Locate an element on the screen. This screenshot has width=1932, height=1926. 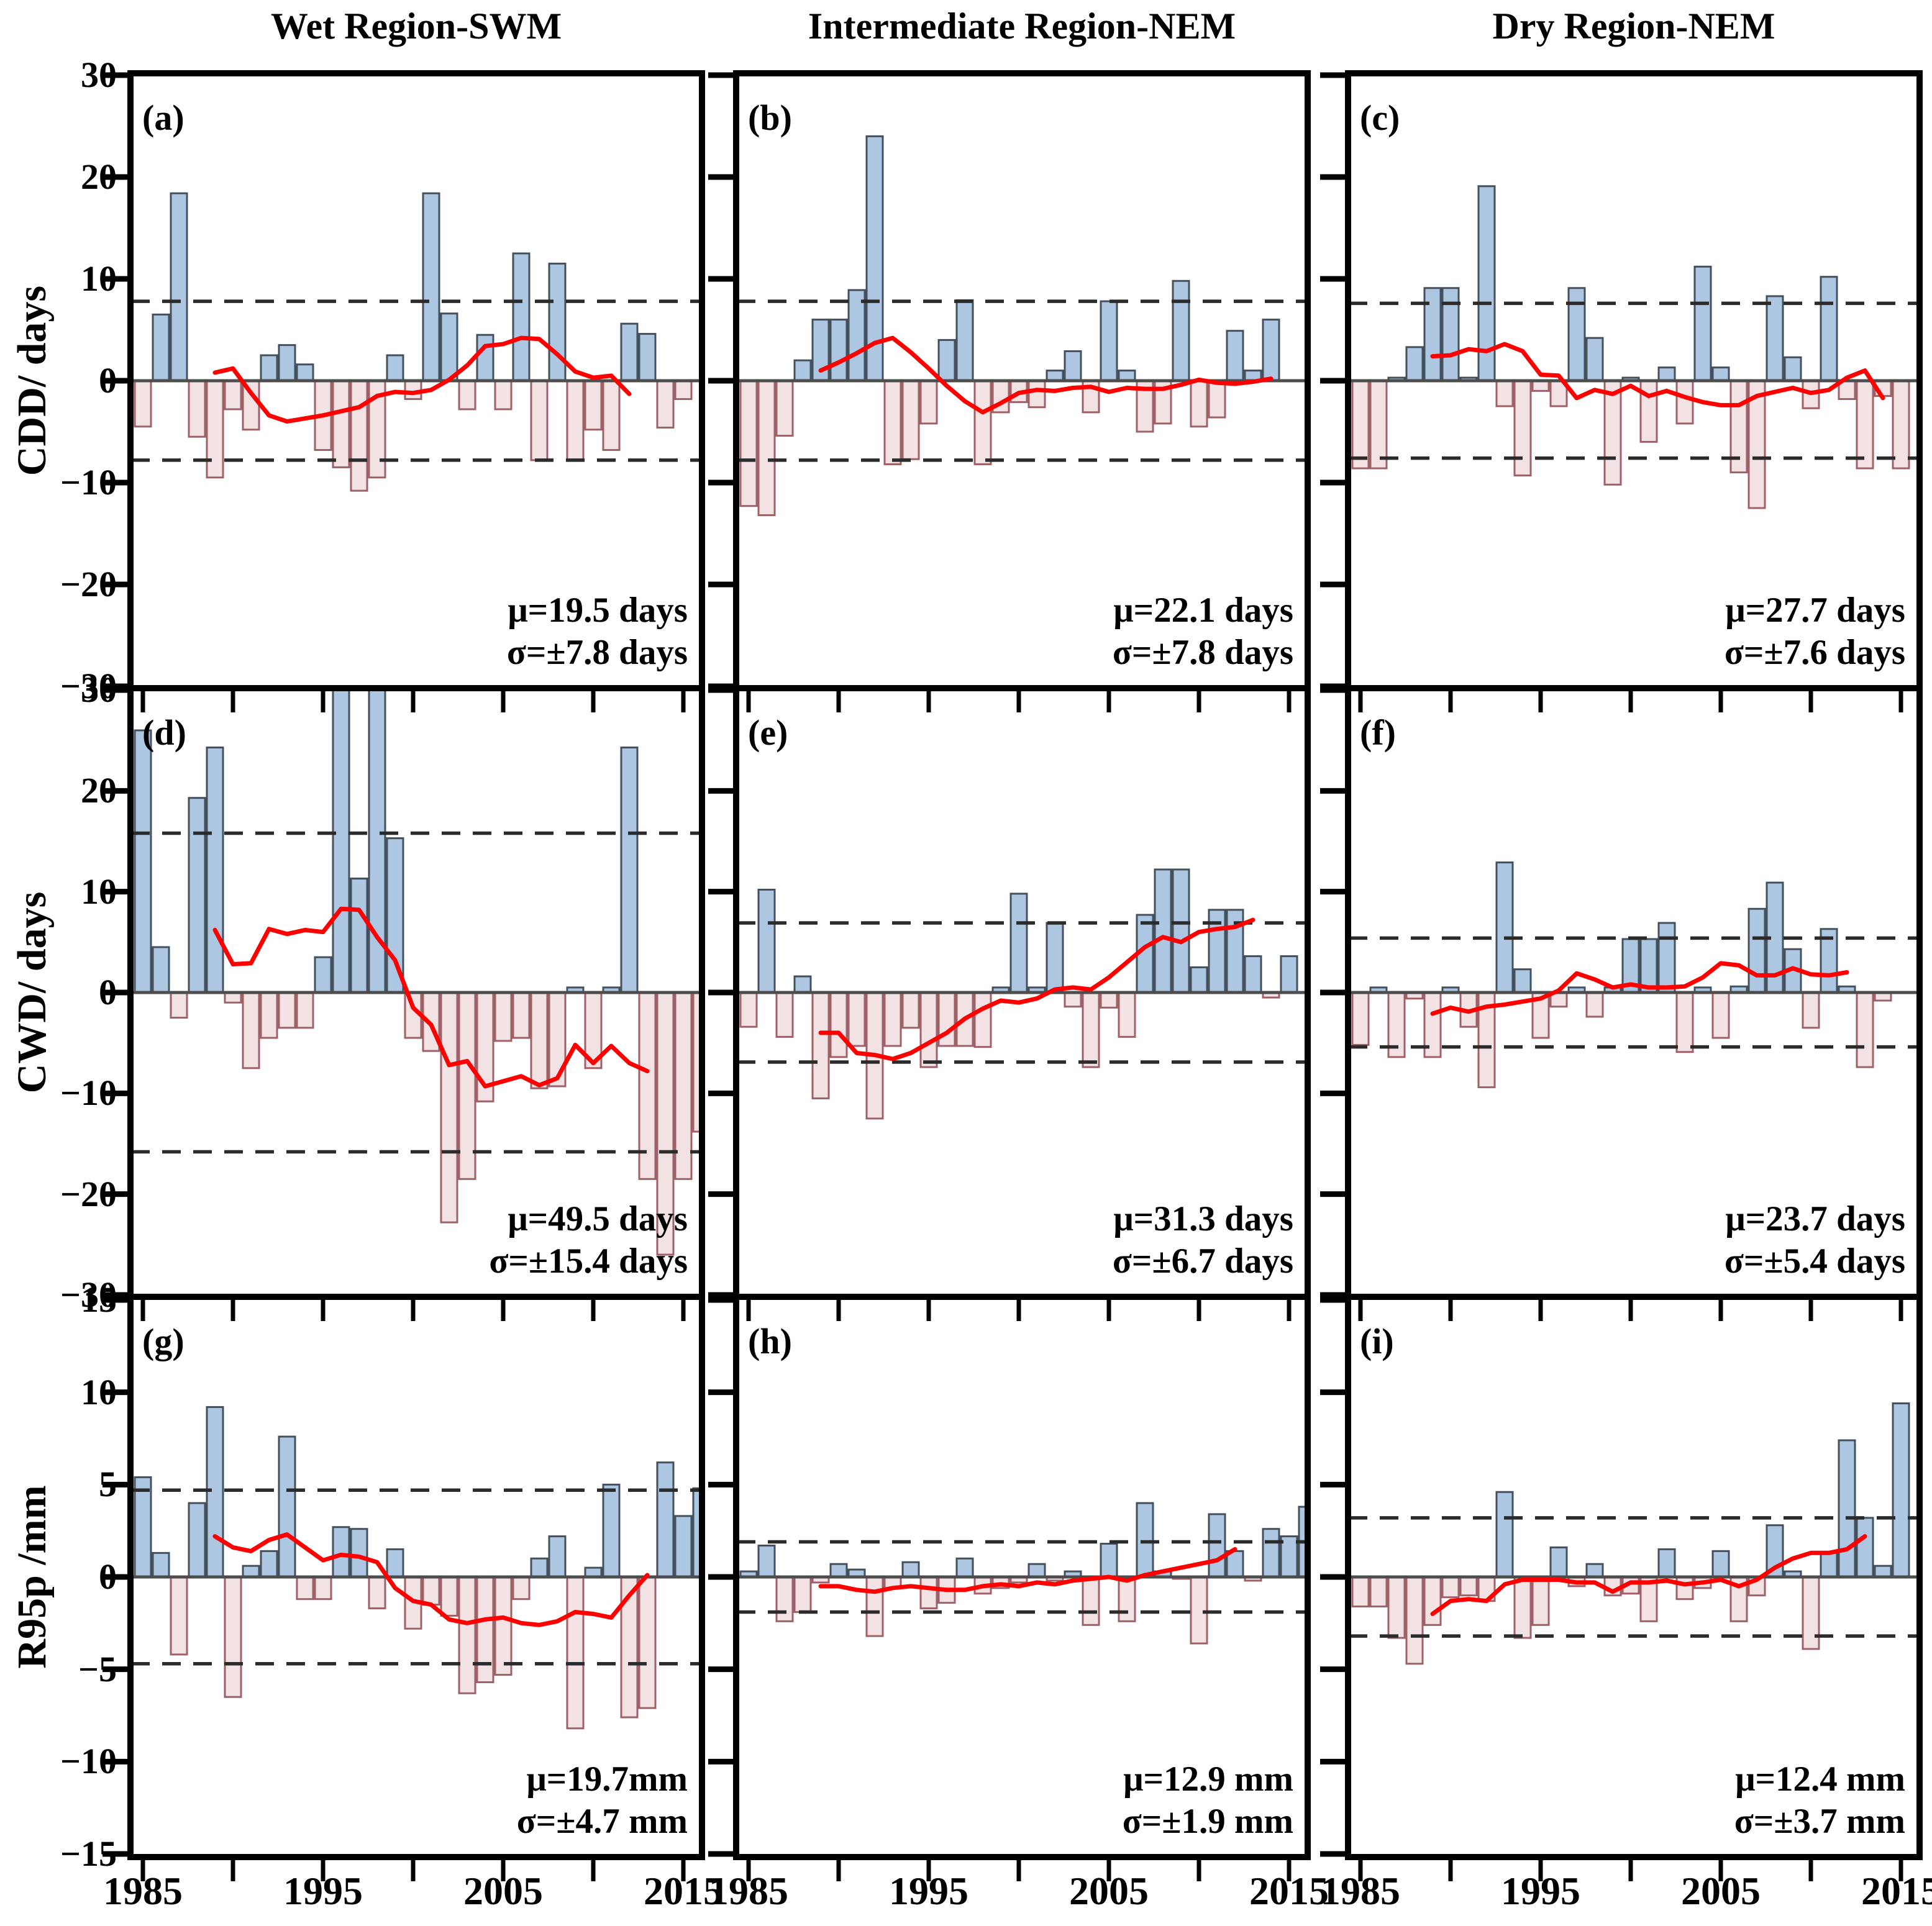
svg-text: (a) is located at coordinates (163, 118).